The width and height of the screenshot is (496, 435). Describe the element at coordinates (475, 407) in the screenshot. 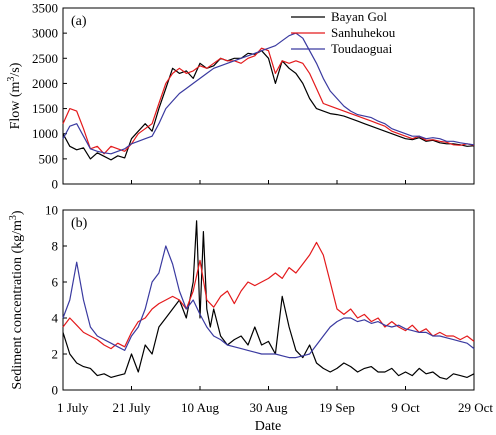

I see `x-tick-label-6: 29 Oct` at that location.